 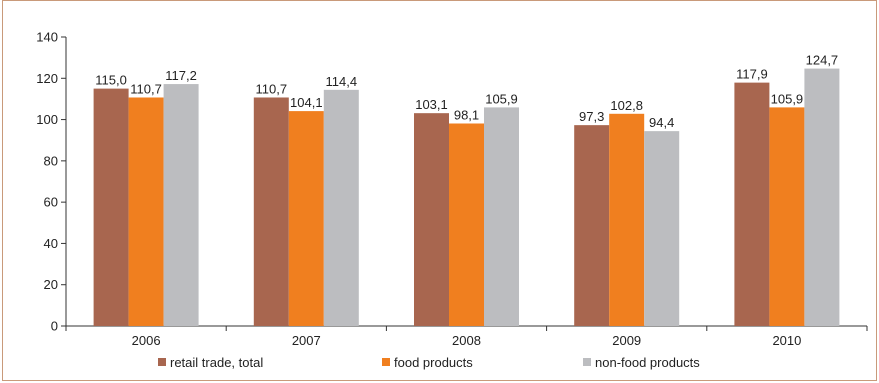 I want to click on legend-label: retail trade, total, so click(x=216, y=362).